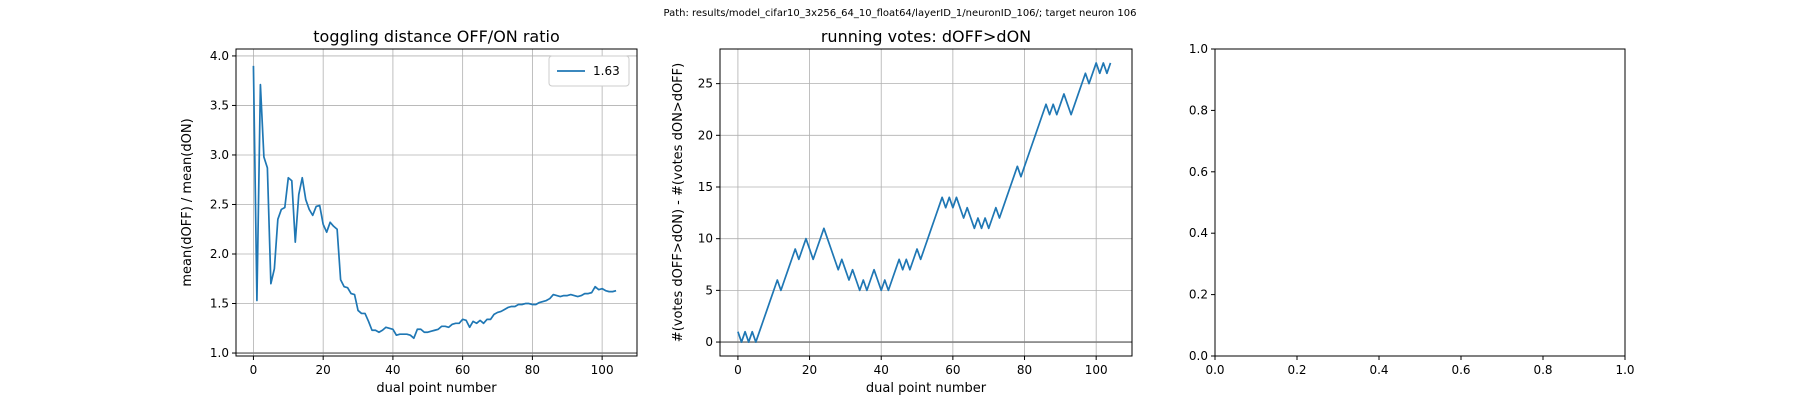  What do you see at coordinates (187, 202) in the screenshot?
I see `y-axis-label: mean(dOFF) / mean(dON)` at bounding box center [187, 202].